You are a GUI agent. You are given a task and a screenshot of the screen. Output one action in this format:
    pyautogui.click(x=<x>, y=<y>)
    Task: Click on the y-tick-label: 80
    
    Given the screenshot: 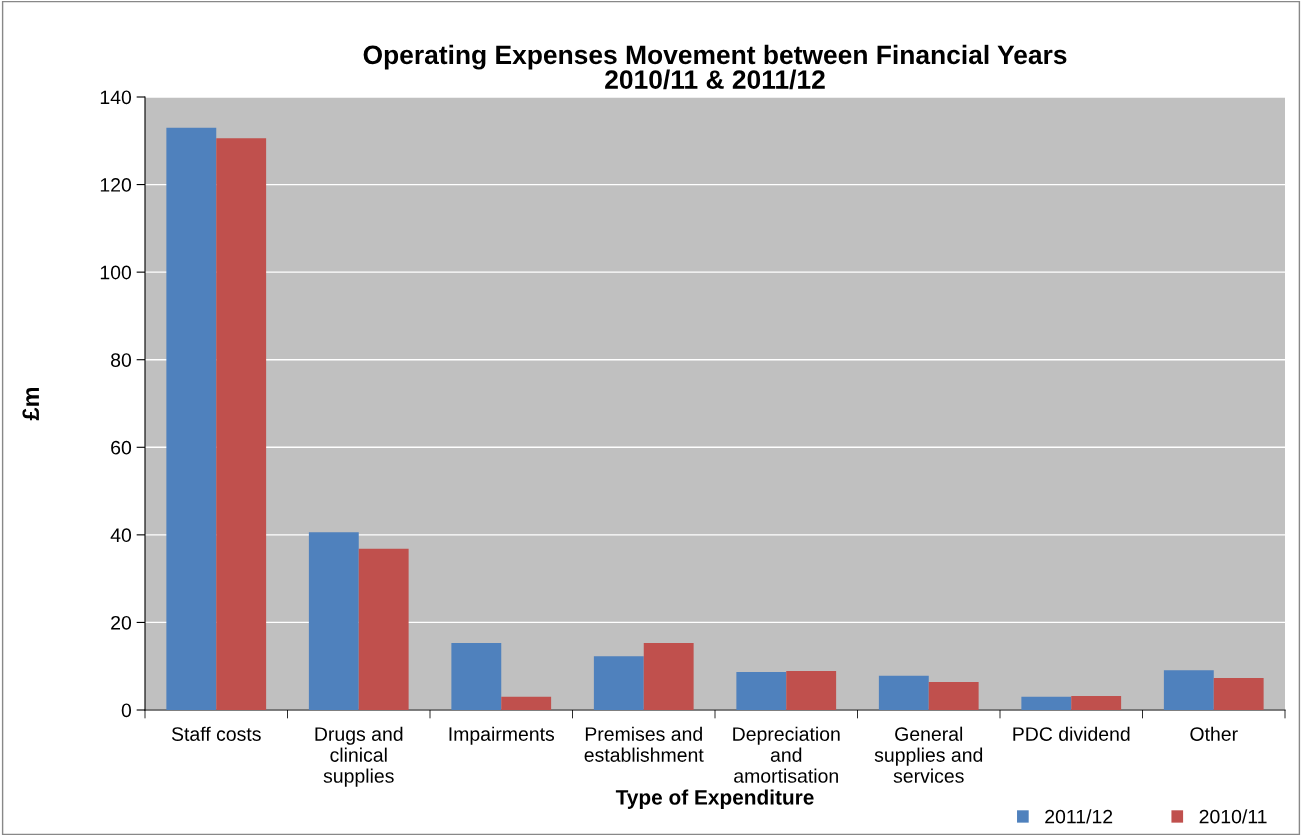 What is the action you would take?
    pyautogui.click(x=121, y=360)
    